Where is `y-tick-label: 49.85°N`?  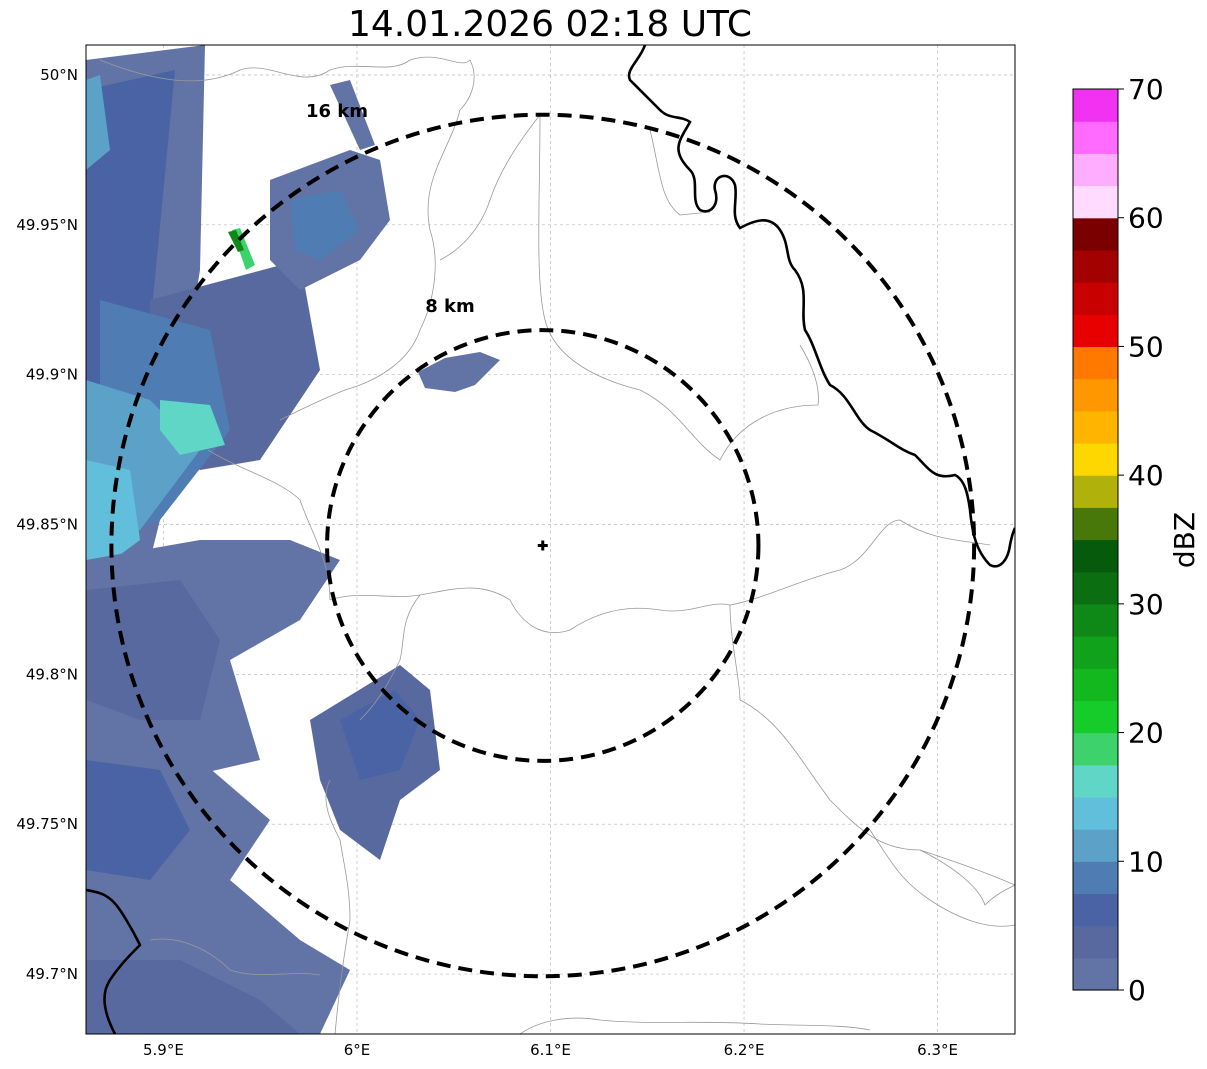 y-tick-label: 49.85°N is located at coordinates (47, 525).